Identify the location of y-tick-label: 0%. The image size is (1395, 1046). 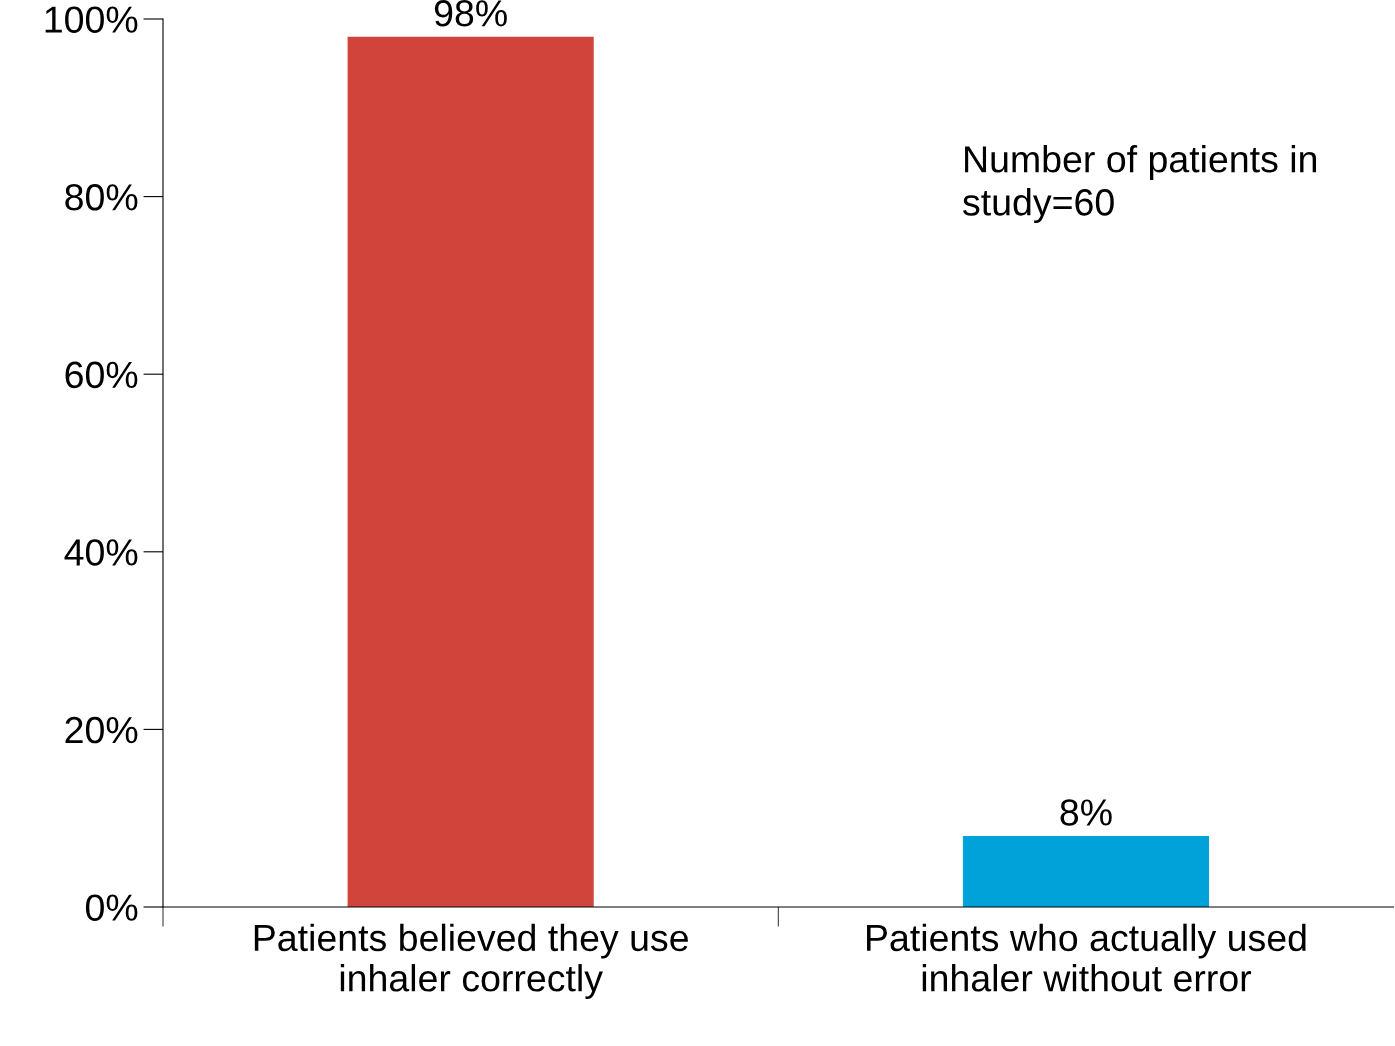
(111, 907).